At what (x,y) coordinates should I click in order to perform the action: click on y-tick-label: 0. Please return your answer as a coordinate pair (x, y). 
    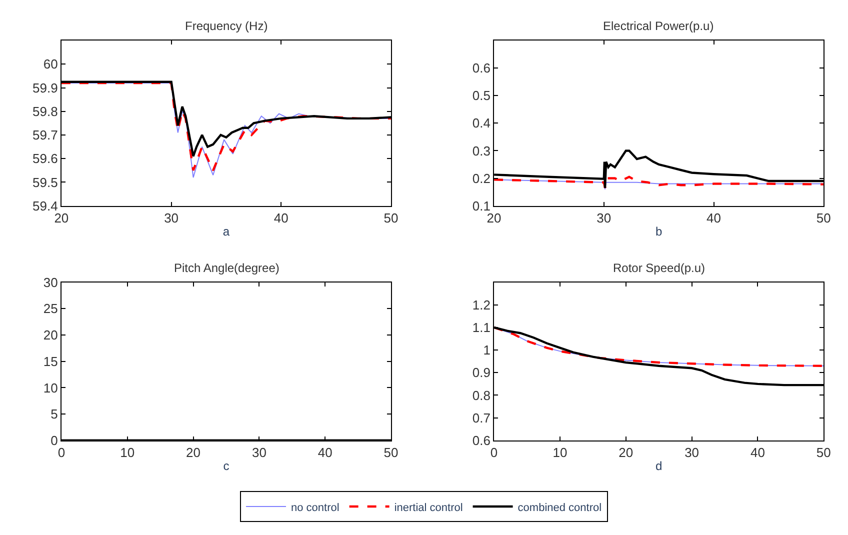
    Looking at the image, I should click on (54, 440).